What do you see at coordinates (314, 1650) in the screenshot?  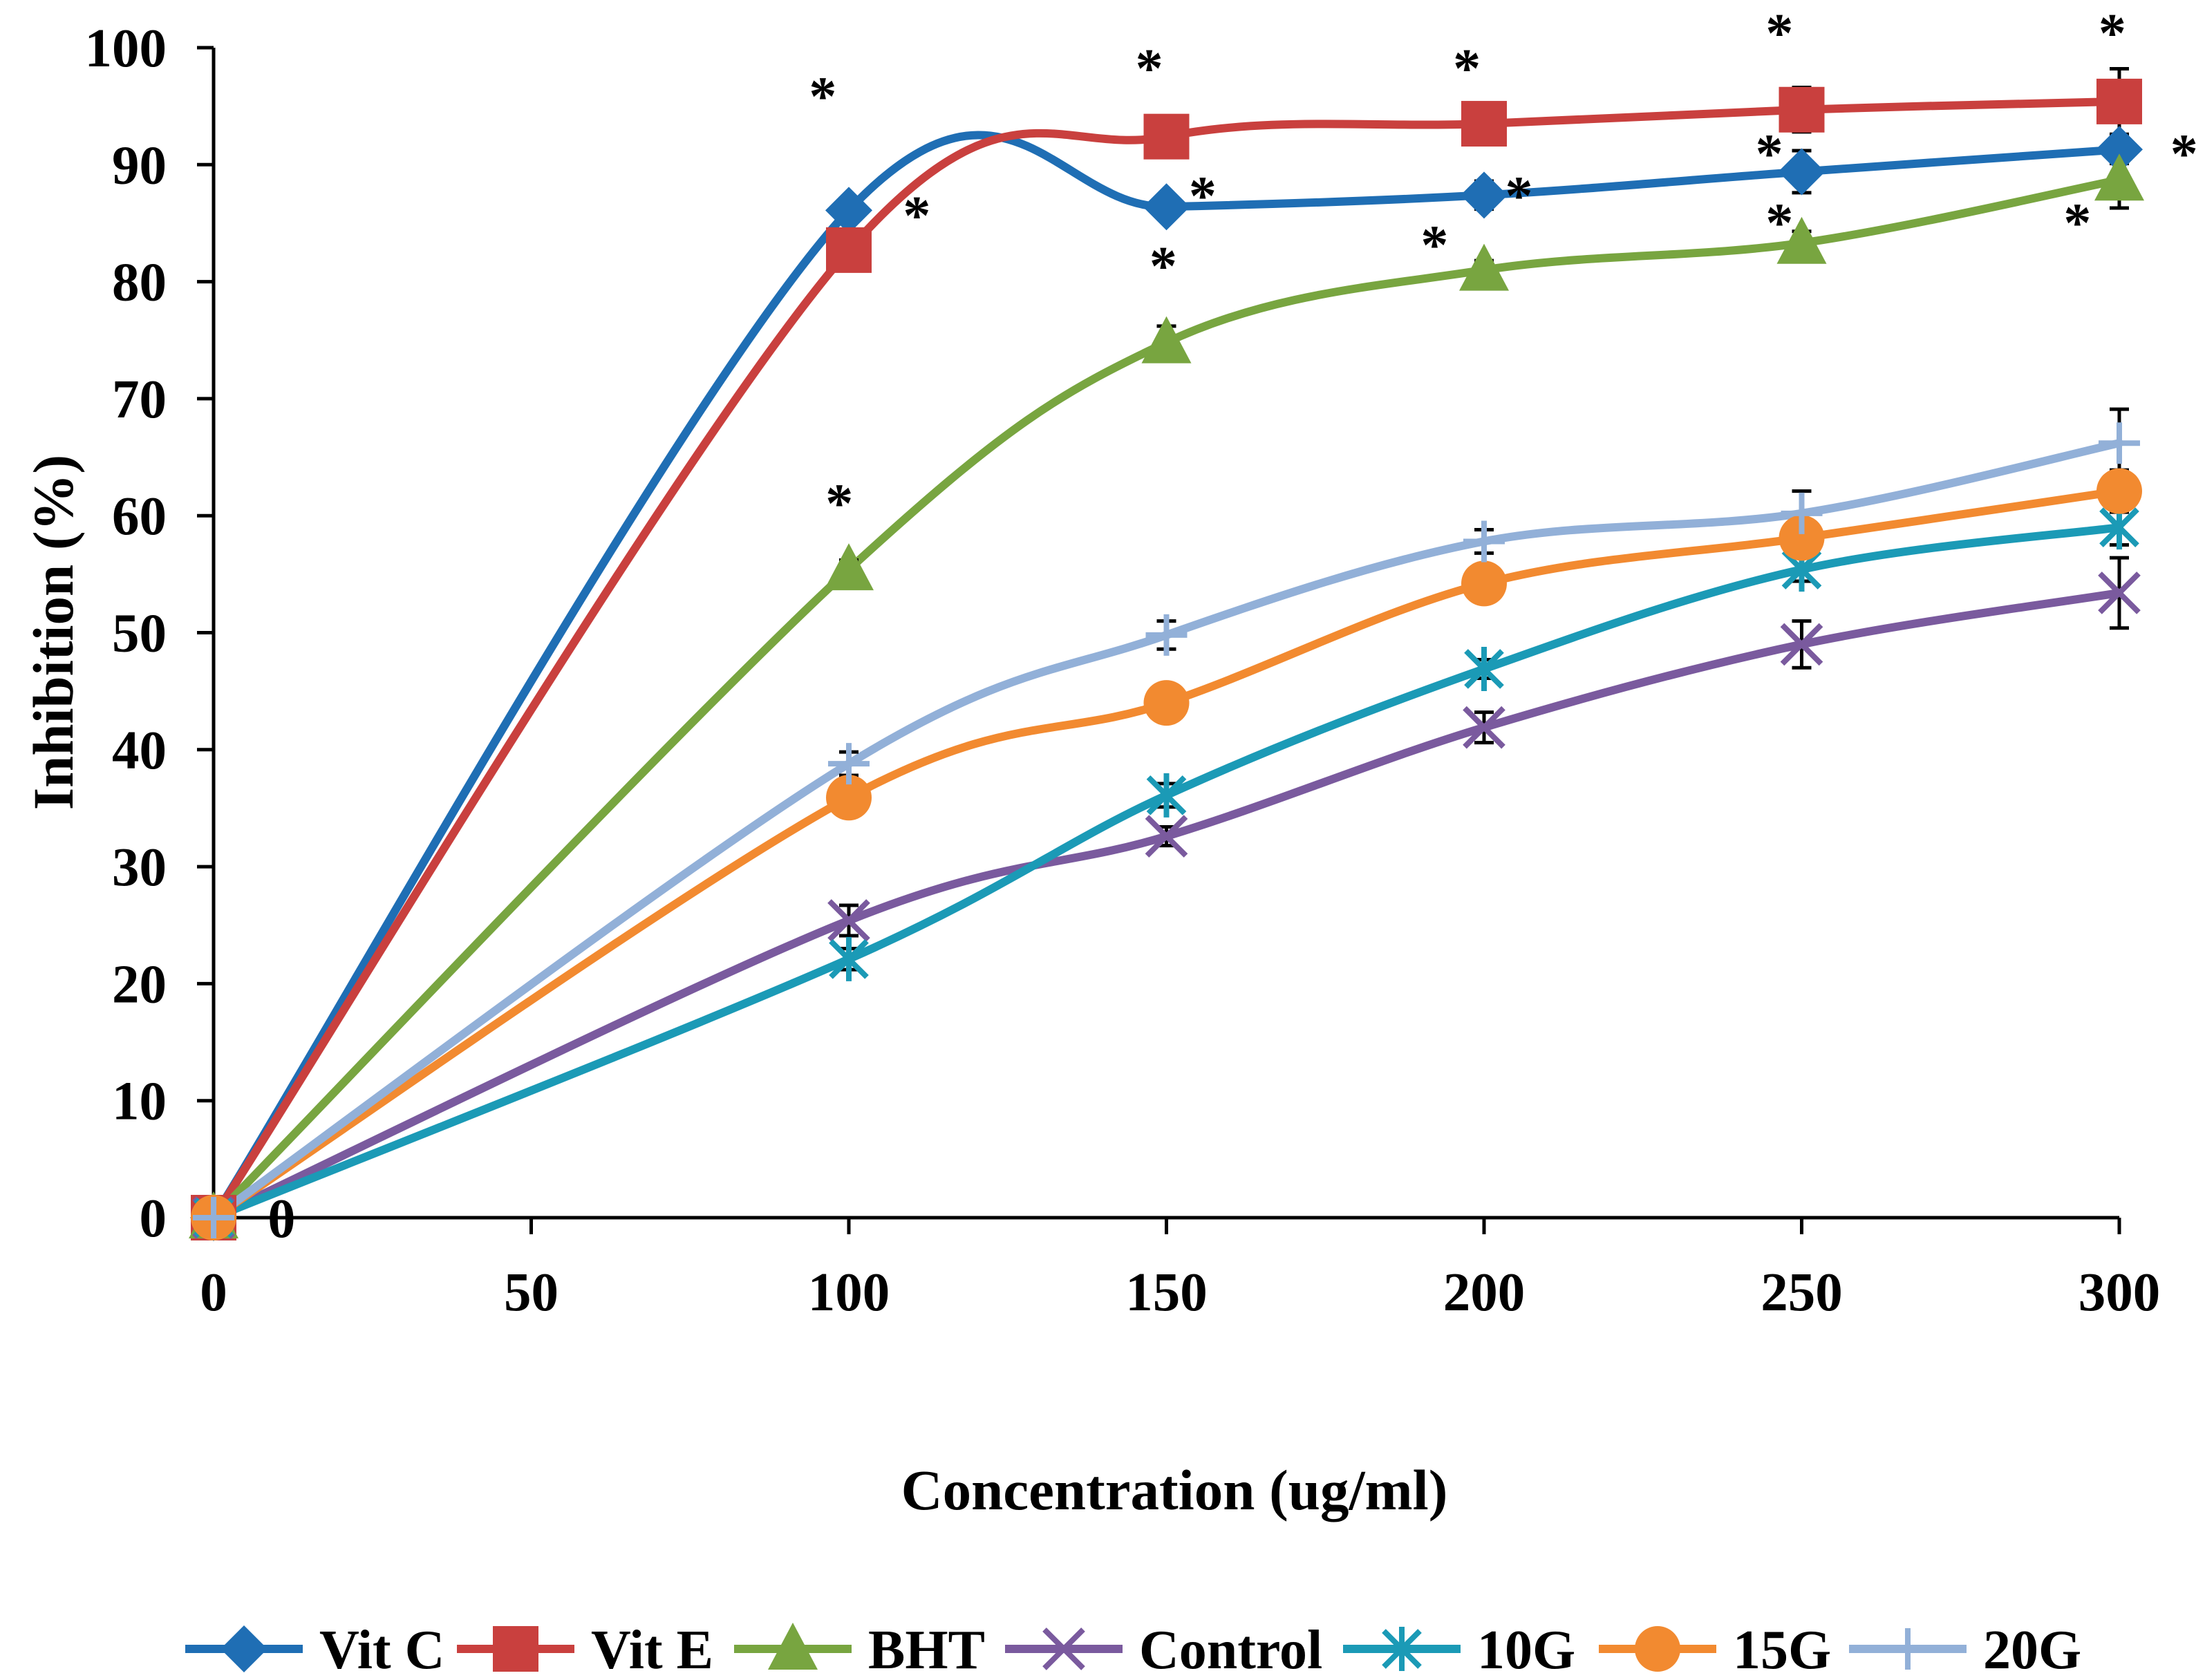 I see `legend-item-vit-c: Vit C` at bounding box center [314, 1650].